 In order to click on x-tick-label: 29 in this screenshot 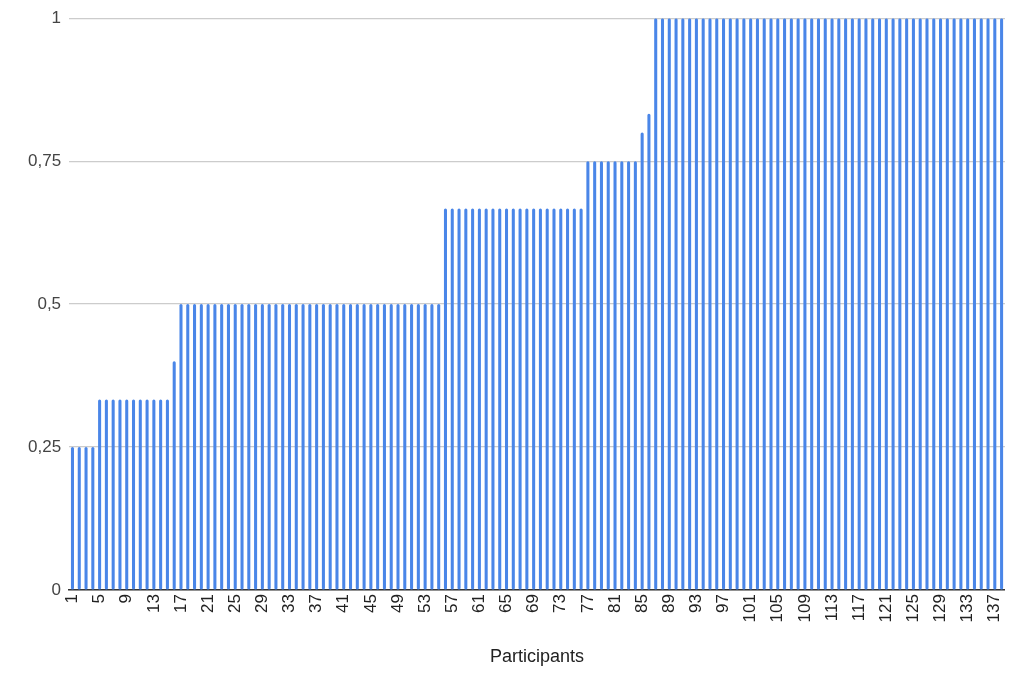, I will do `click(262, 603)`.